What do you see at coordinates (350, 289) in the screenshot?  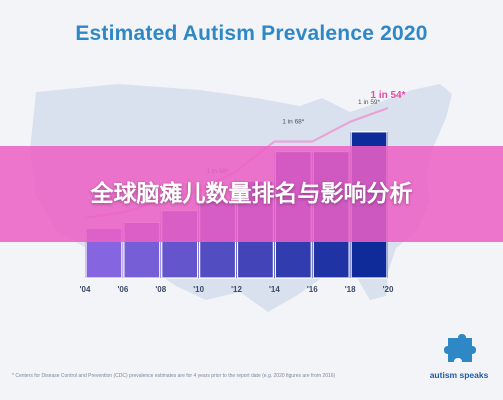 I see `x-tick-label: '18` at bounding box center [350, 289].